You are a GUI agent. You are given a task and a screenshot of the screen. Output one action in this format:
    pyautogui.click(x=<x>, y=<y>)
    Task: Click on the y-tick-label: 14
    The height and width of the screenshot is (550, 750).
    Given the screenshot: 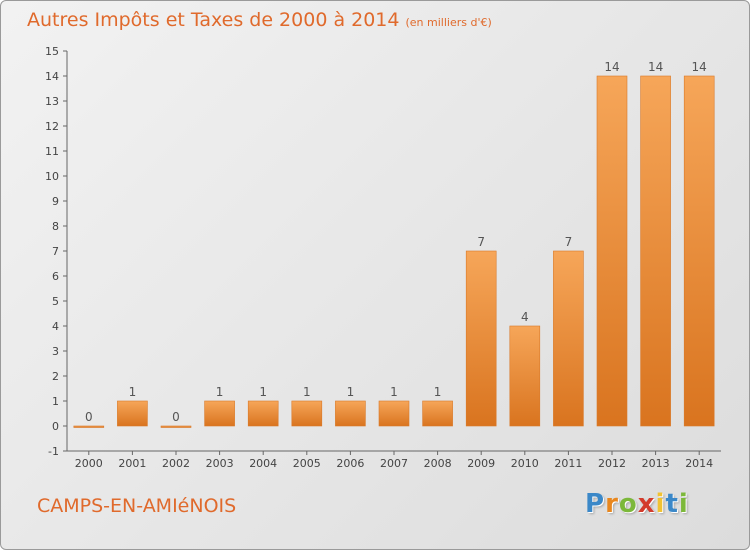 What is the action you would take?
    pyautogui.click(x=52, y=76)
    